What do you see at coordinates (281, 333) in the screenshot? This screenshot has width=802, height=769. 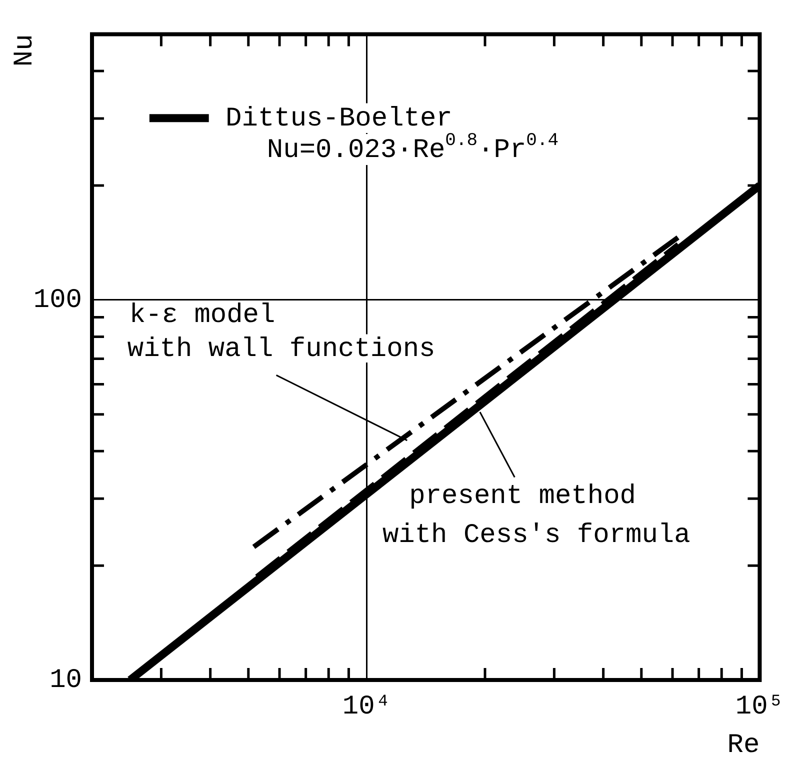 I see `series-label: k-ε model with wall functions` at bounding box center [281, 333].